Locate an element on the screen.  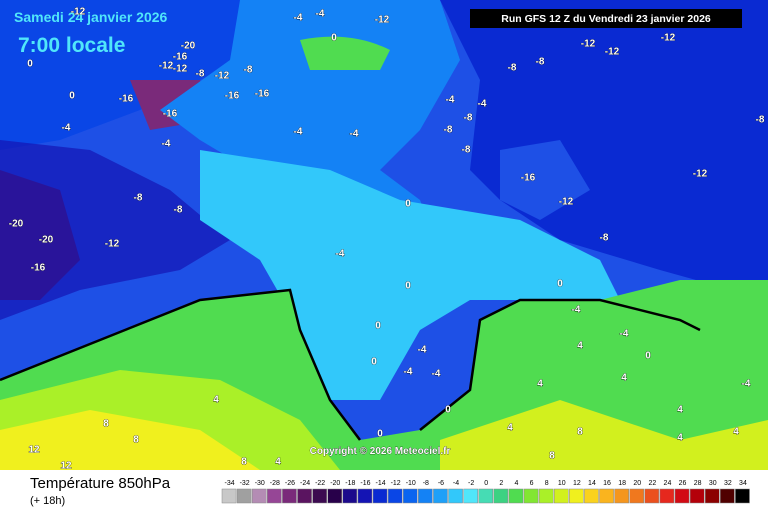
scale-label: 32 is located at coordinates (728, 483).